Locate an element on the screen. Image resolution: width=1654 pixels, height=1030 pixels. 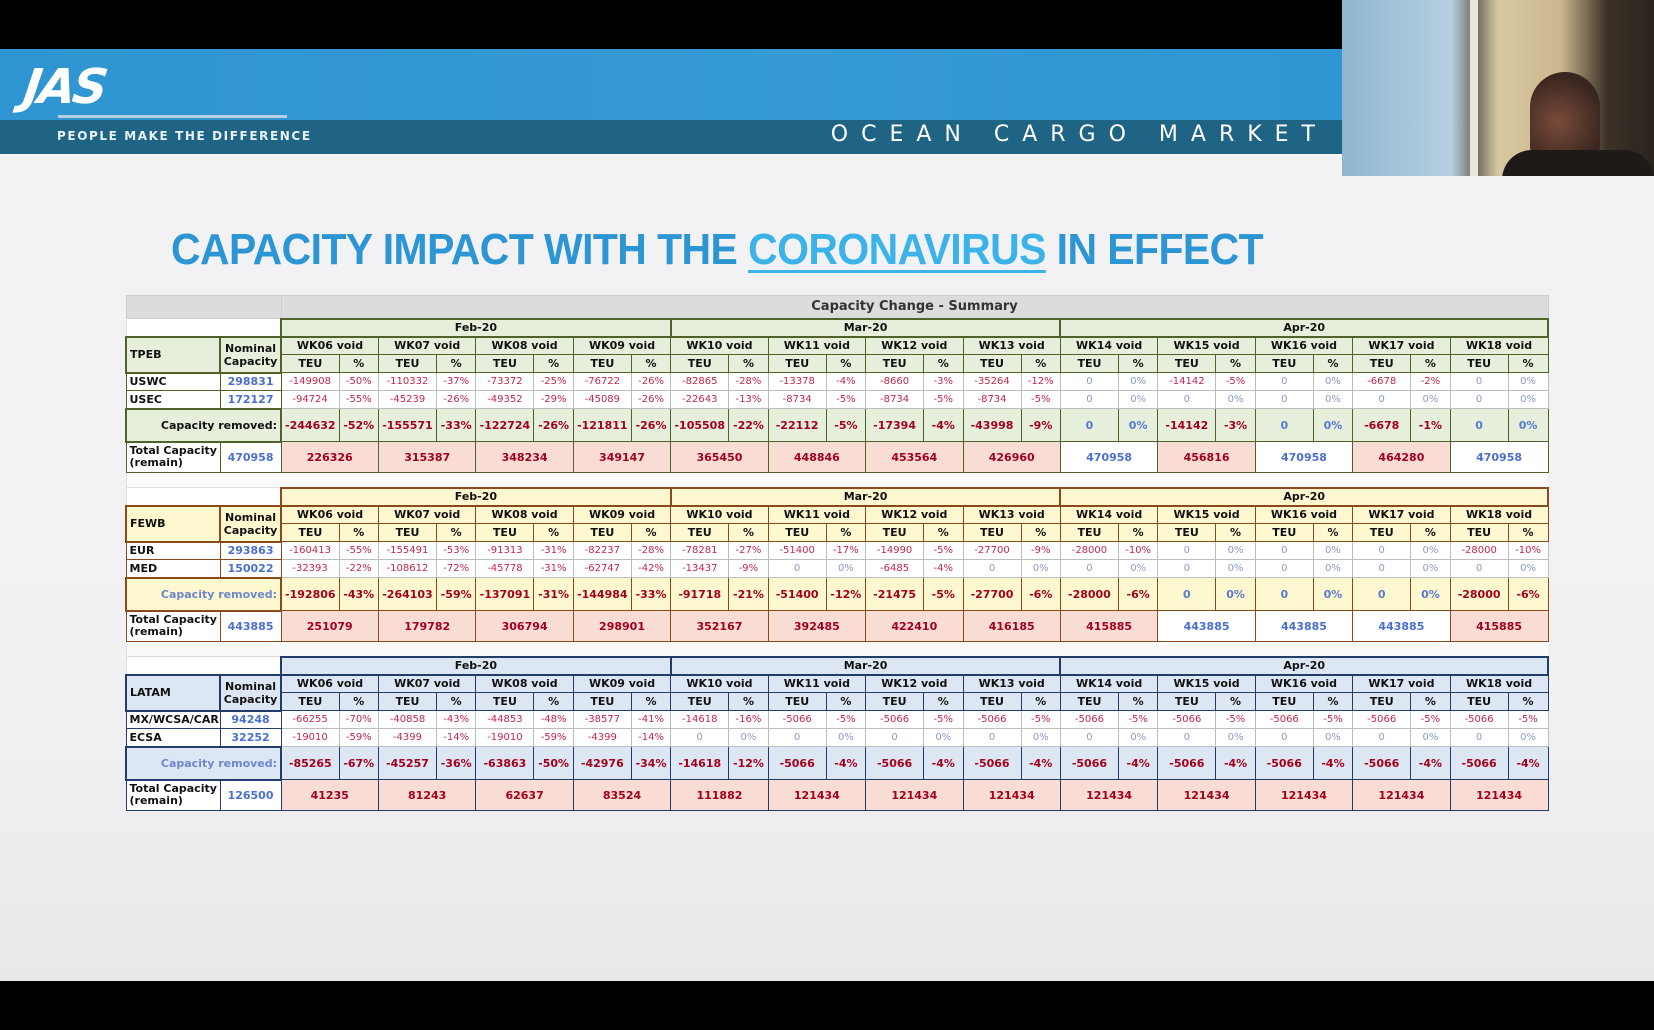
header-band: JAS is located at coordinates (671, 84).